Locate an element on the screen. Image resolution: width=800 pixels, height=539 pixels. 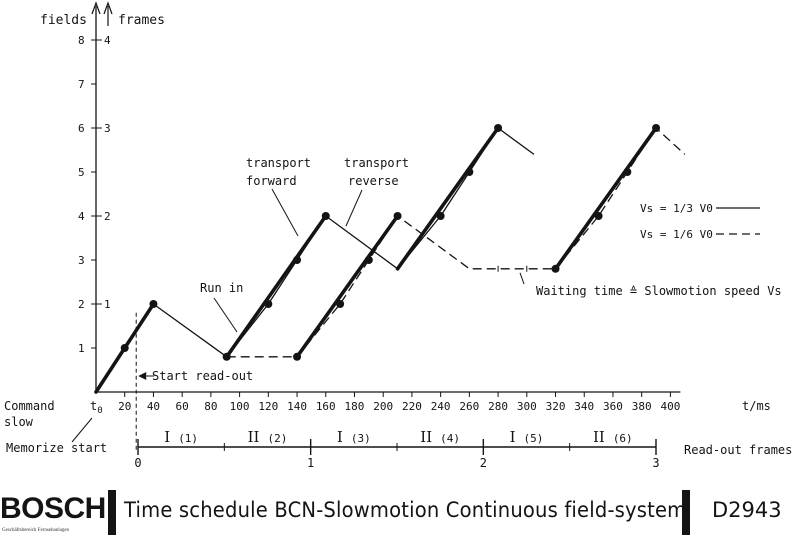
readout-field-2: II (2) is located at coordinates (268, 437).